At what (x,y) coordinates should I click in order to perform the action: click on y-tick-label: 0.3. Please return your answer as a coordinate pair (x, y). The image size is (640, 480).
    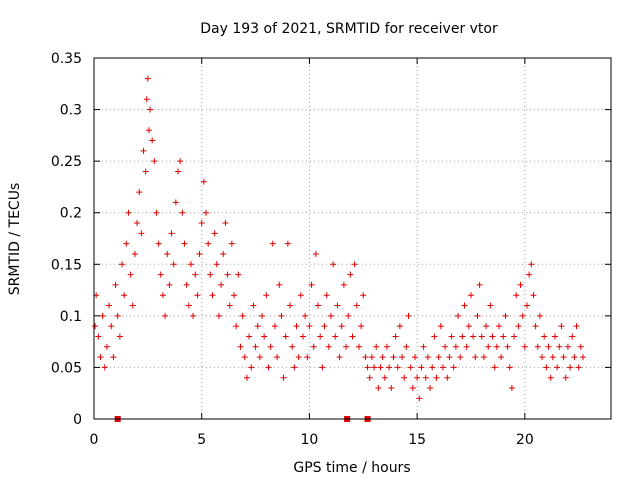
    Looking at the image, I should click on (71, 111).